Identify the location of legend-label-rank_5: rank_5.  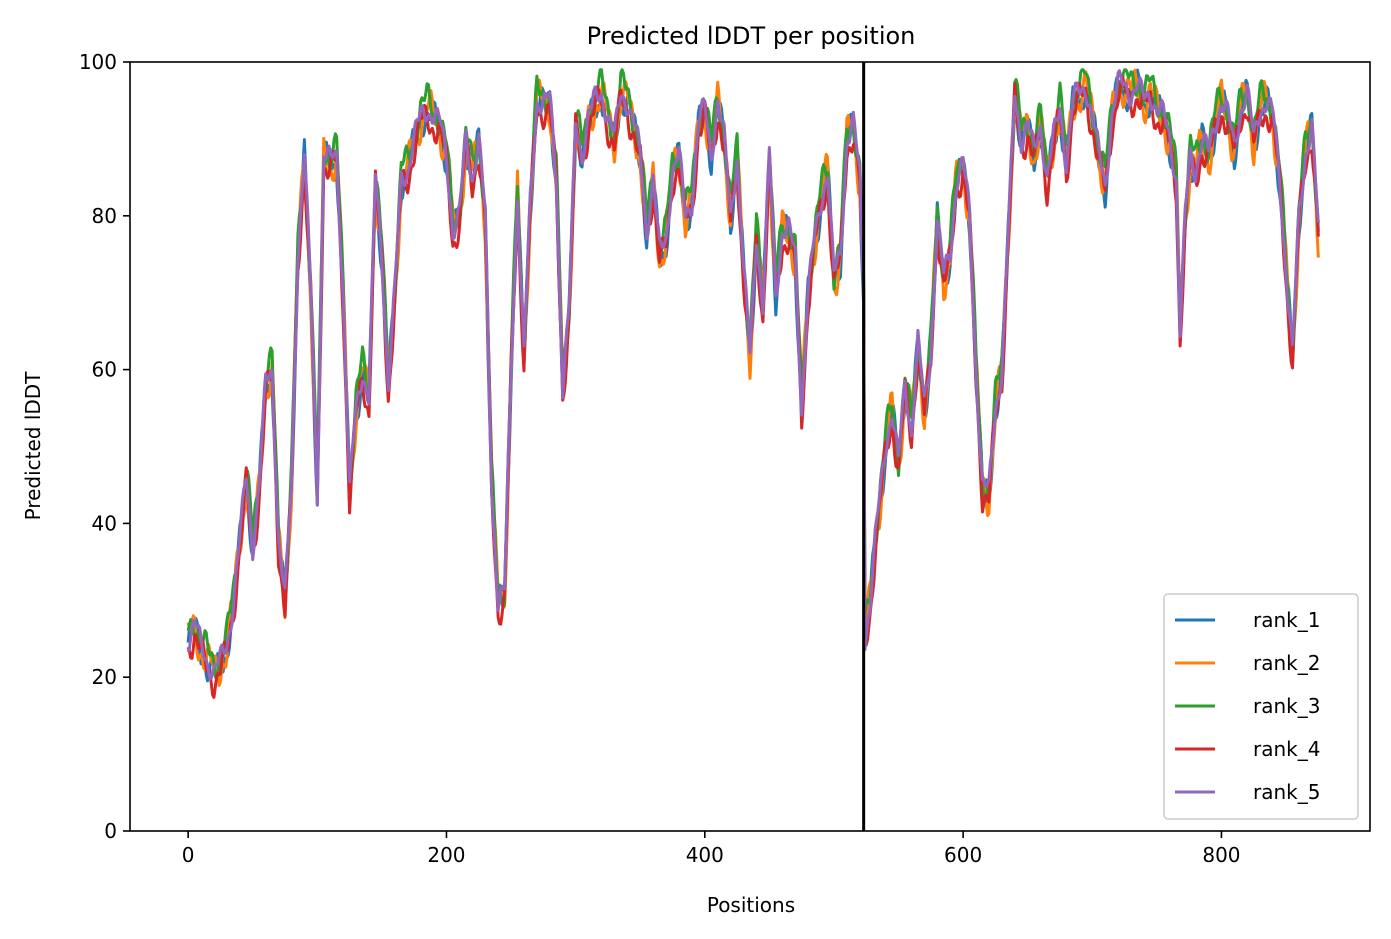
(1286, 792).